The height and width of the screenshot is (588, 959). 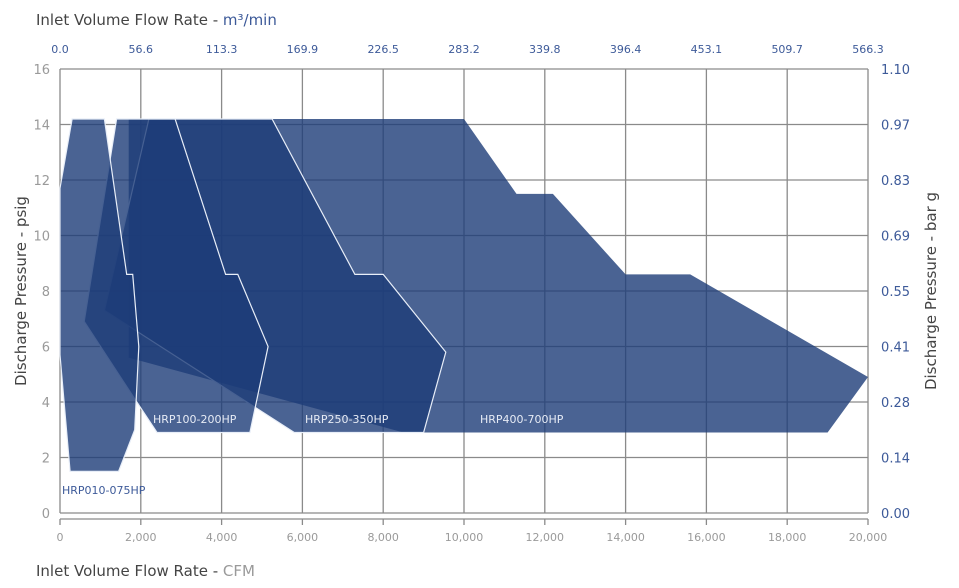 I want to click on x2-tick-label: 169.9, so click(x=303, y=49).